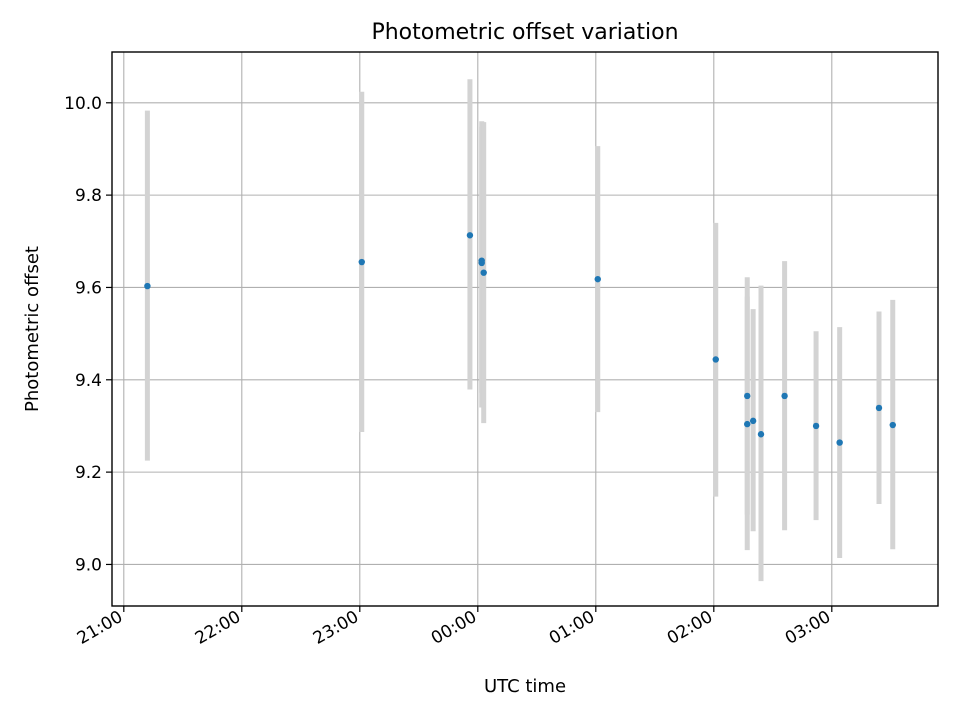  What do you see at coordinates (88, 196) in the screenshot?
I see `y-tick-label: 9.8` at bounding box center [88, 196].